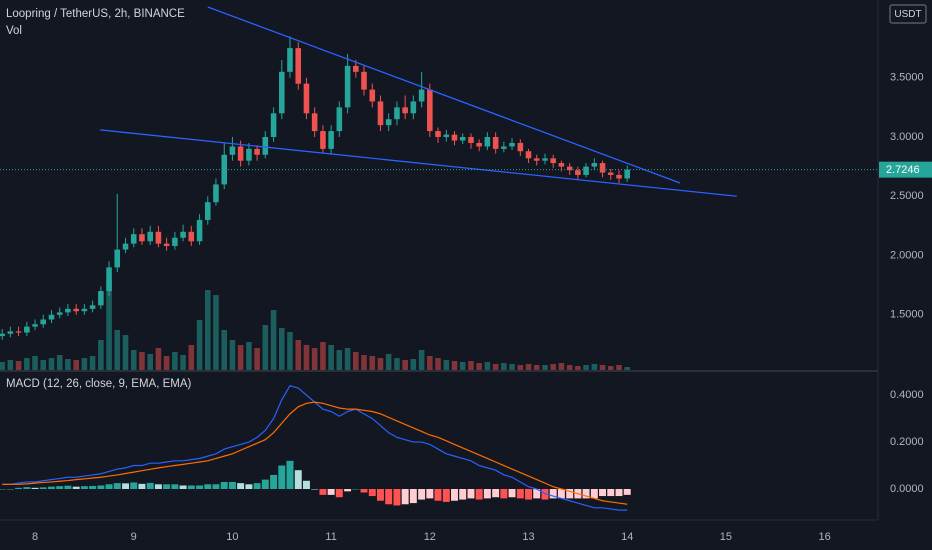  What do you see at coordinates (95, 14) in the screenshot?
I see `symbol-title: Loopring / TetherUS, 2h, BINANCE` at bounding box center [95, 14].